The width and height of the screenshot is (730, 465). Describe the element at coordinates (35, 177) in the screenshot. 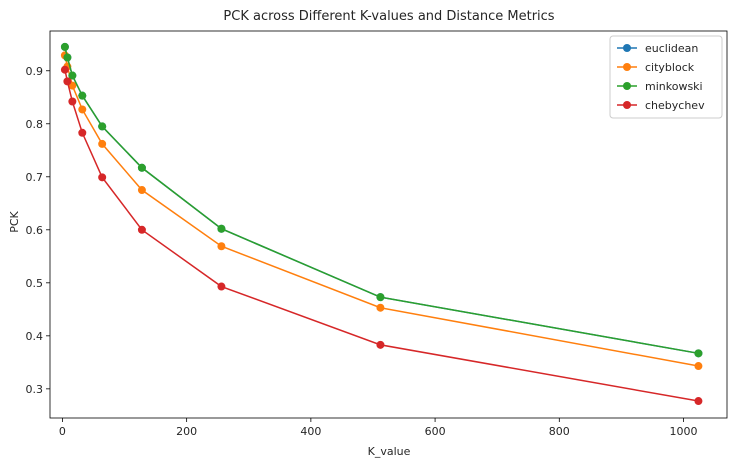

I see `y-tick-label: 0.7` at that location.